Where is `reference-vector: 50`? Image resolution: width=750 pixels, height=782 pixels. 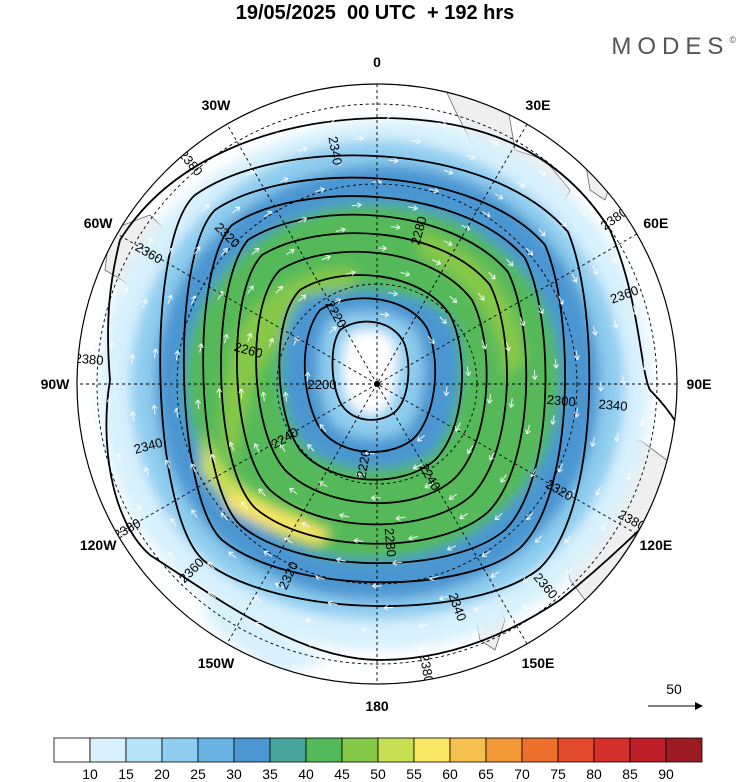
reference-vector: 50 is located at coordinates (675, 695).